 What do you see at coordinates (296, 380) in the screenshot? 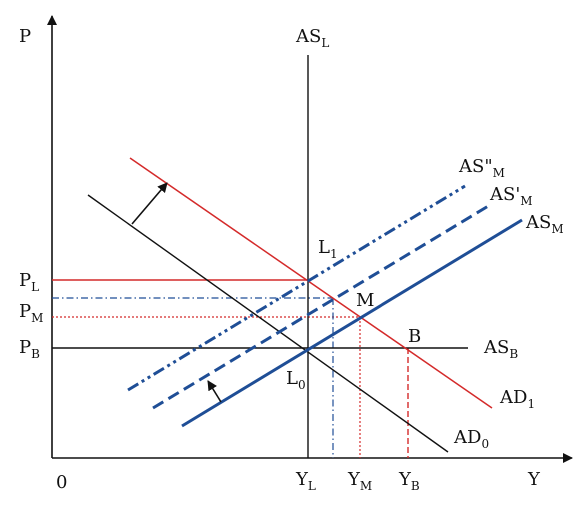
I see `point-l0-label: L0` at bounding box center [296, 380].